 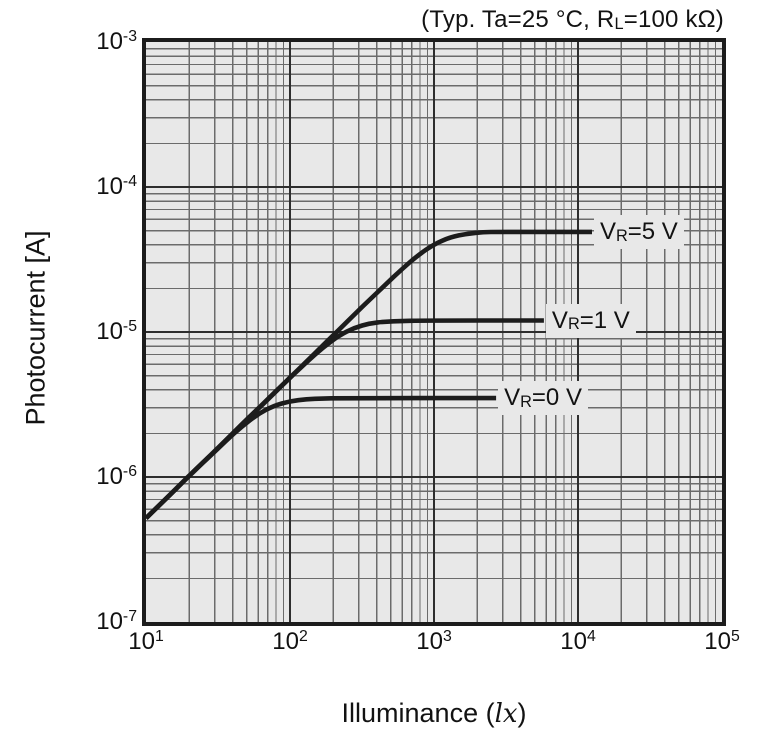 What do you see at coordinates (447, 637) in the screenshot?
I see `tick-exponent: 3` at bounding box center [447, 637].